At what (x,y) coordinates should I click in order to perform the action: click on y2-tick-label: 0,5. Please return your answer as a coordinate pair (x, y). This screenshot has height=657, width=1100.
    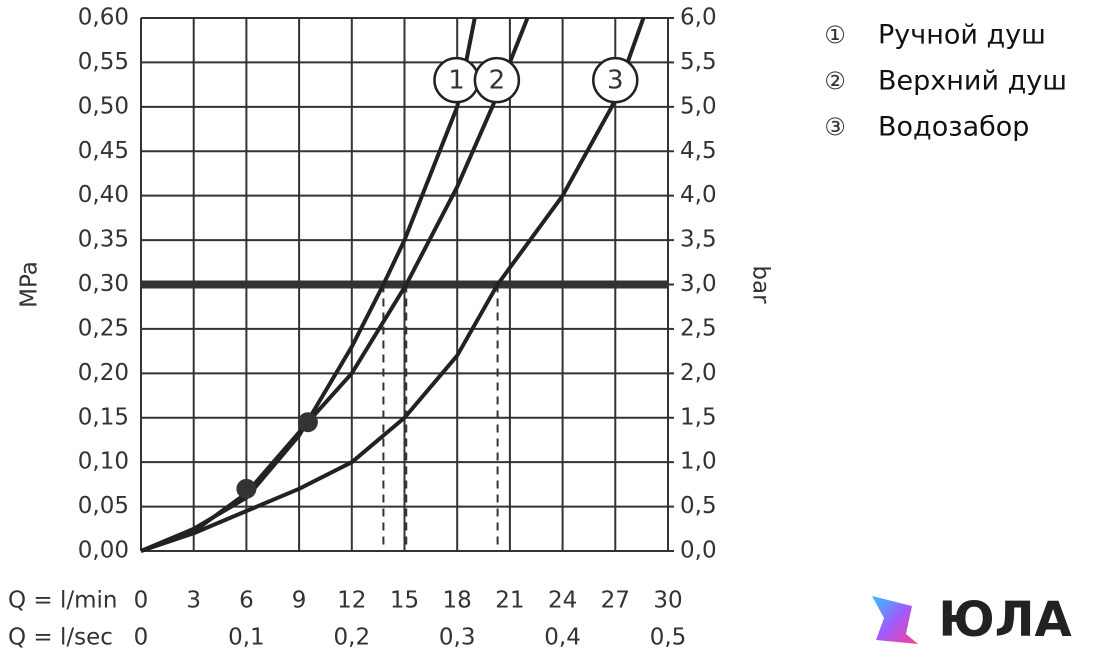
    Looking at the image, I should click on (698, 506).